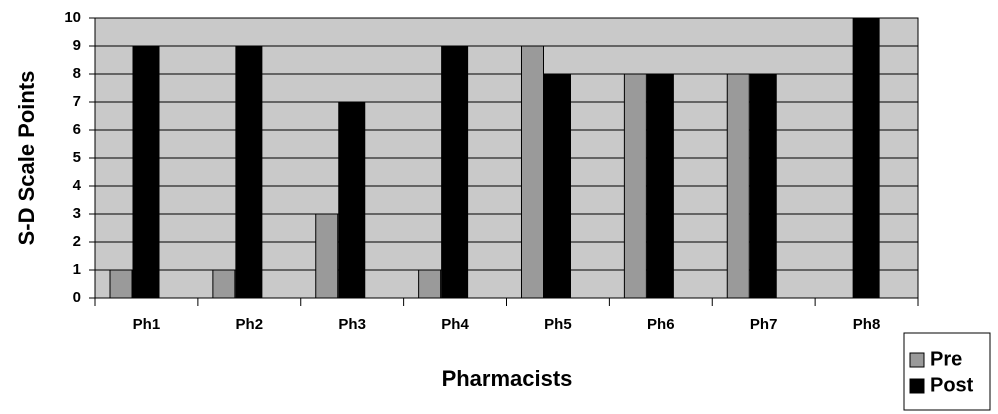 This screenshot has width=998, height=414. I want to click on y-tick-label: 8, so click(77, 73).